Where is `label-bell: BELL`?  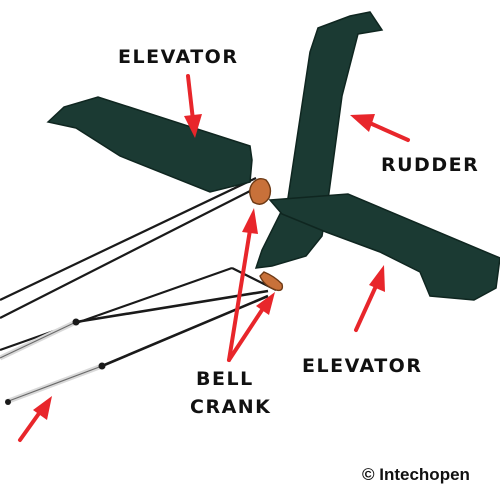 label-bell: BELL is located at coordinates (225, 379).